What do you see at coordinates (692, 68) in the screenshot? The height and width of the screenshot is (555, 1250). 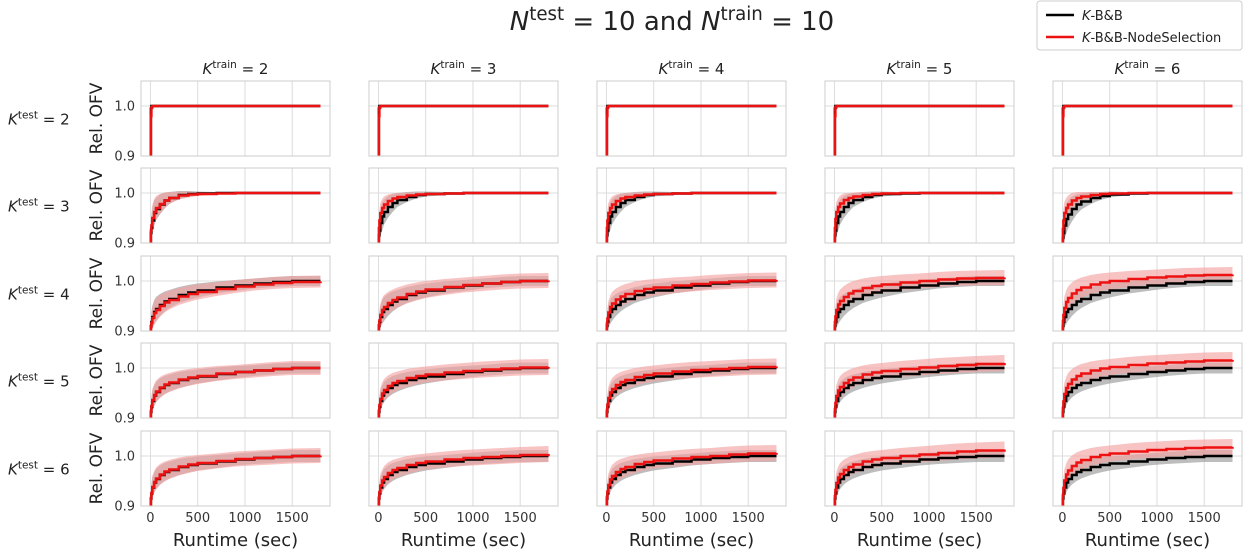 I see `column-title: Ktrain = 4` at bounding box center [692, 68].